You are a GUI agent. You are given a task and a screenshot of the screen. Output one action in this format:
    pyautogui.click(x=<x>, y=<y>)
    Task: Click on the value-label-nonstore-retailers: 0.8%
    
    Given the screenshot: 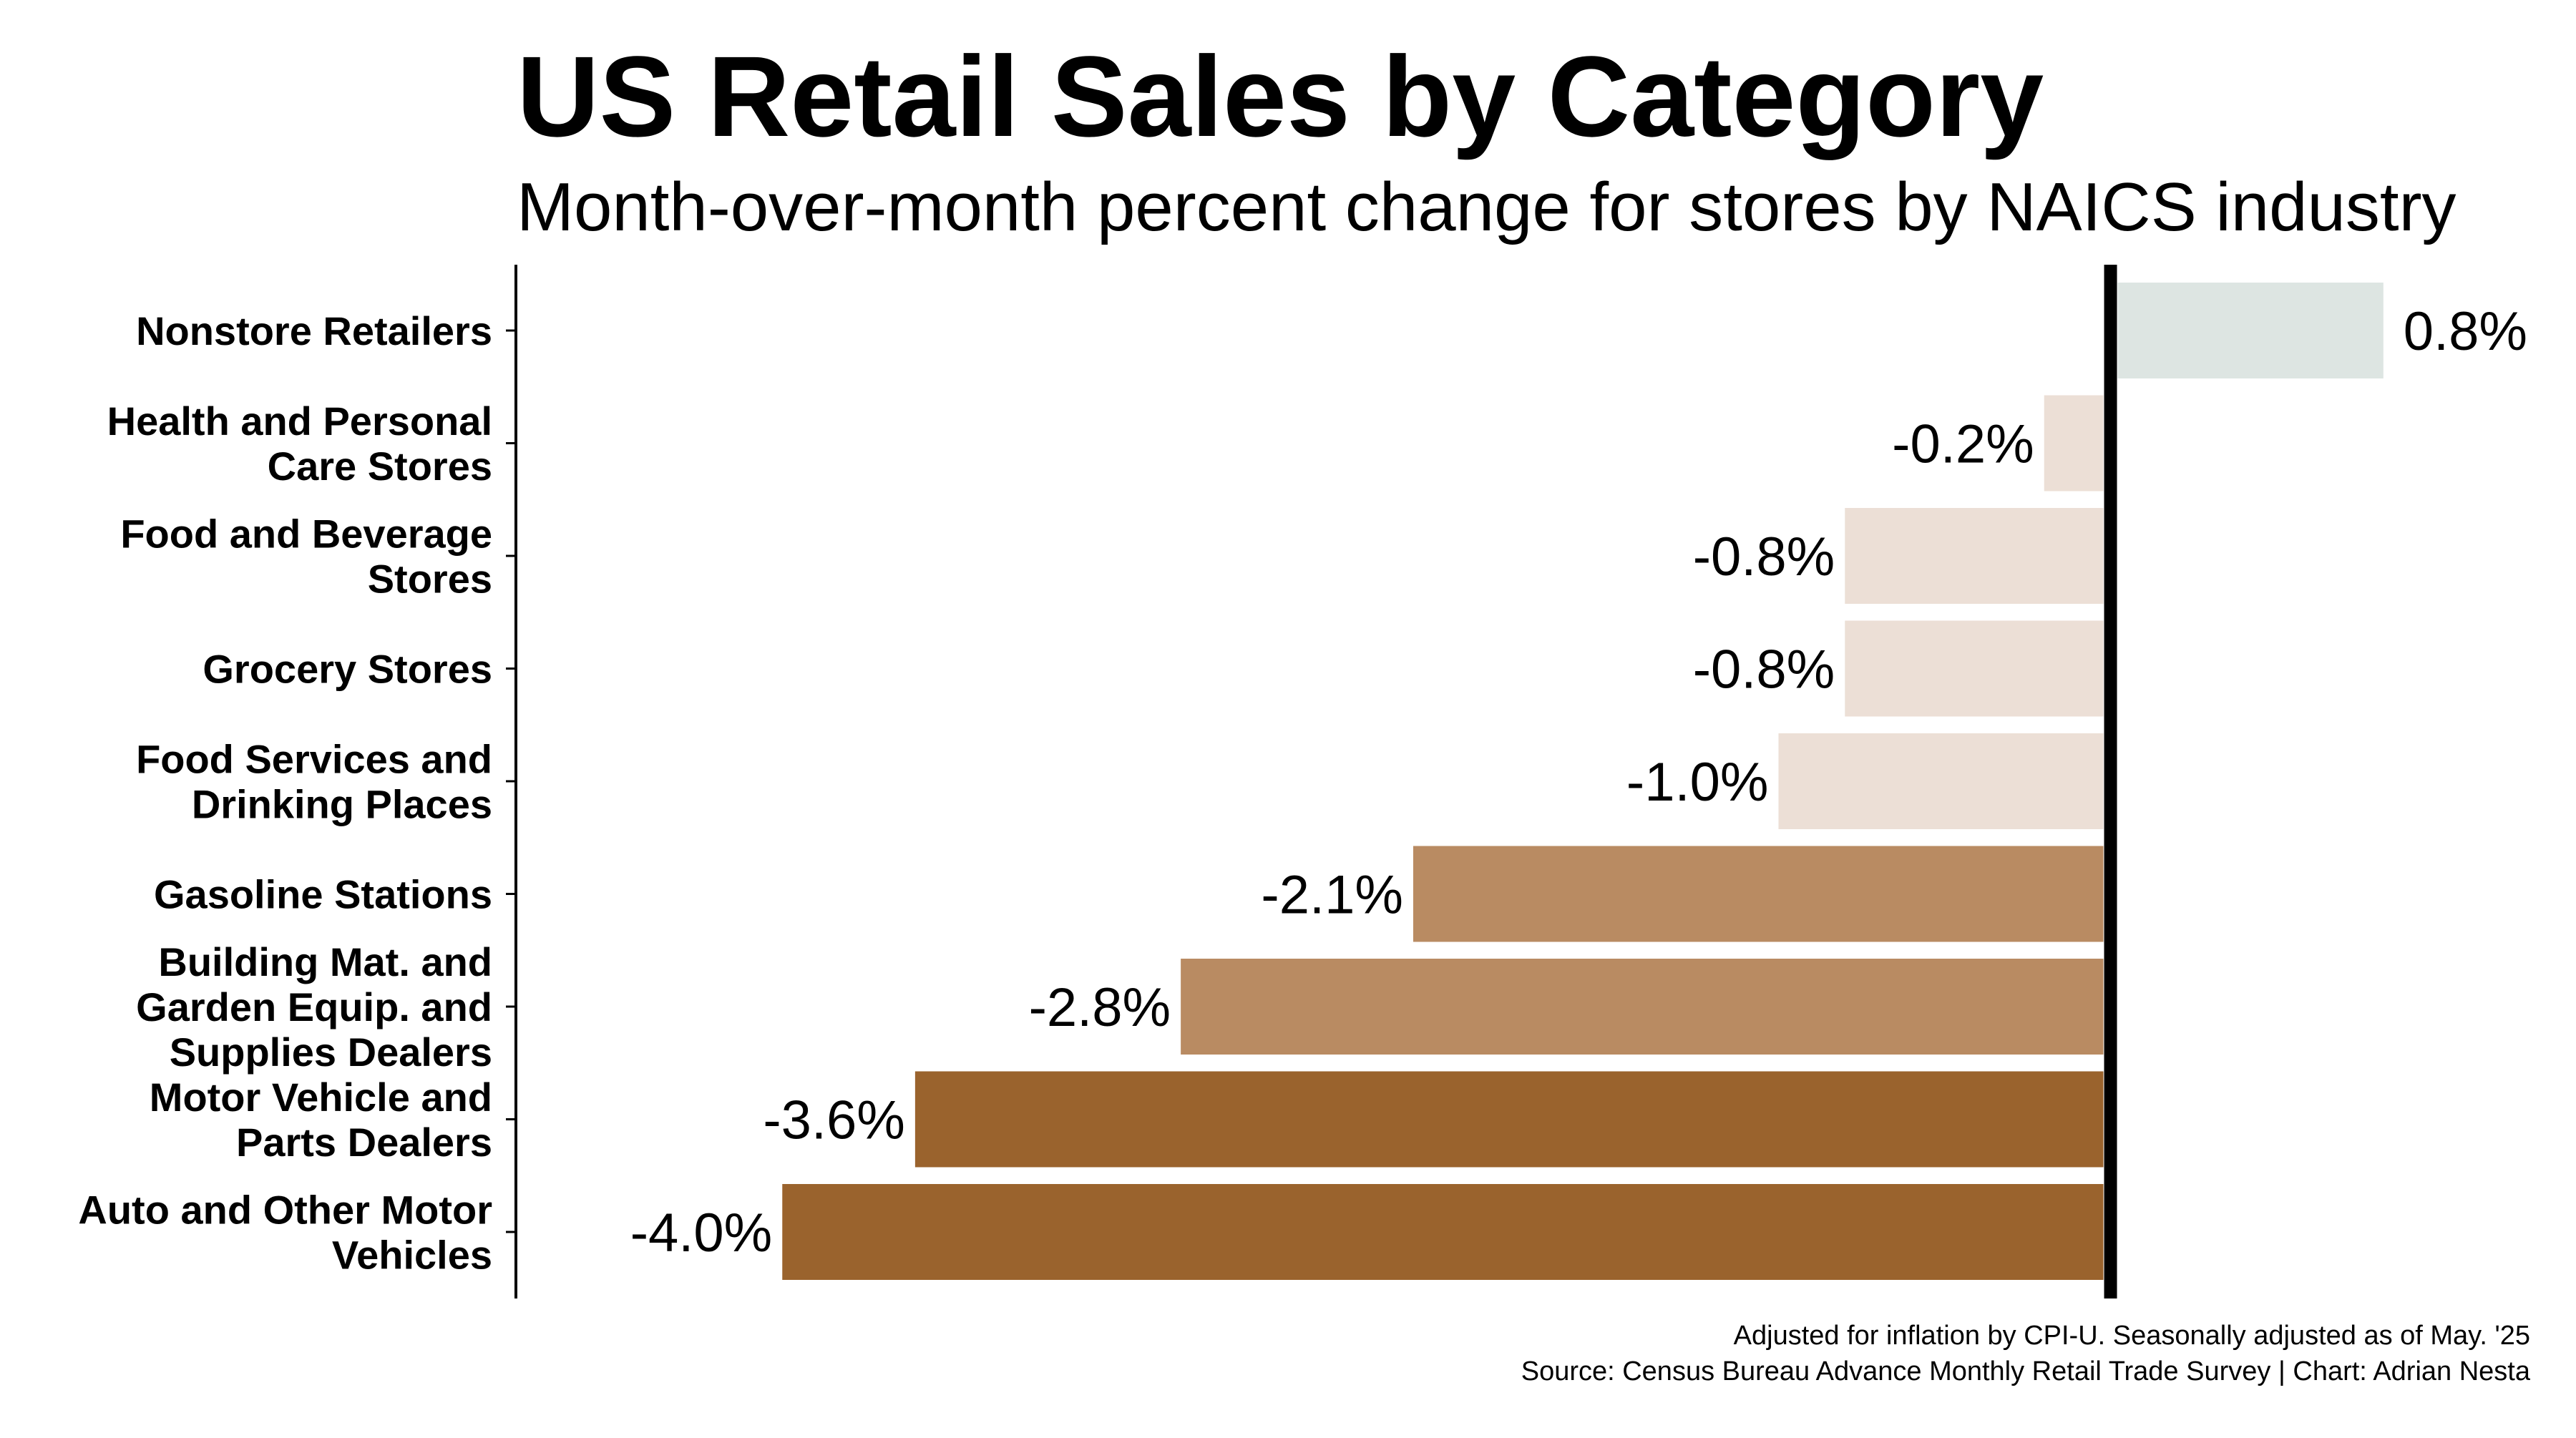 What is the action you would take?
    pyautogui.click(x=2465, y=332)
    